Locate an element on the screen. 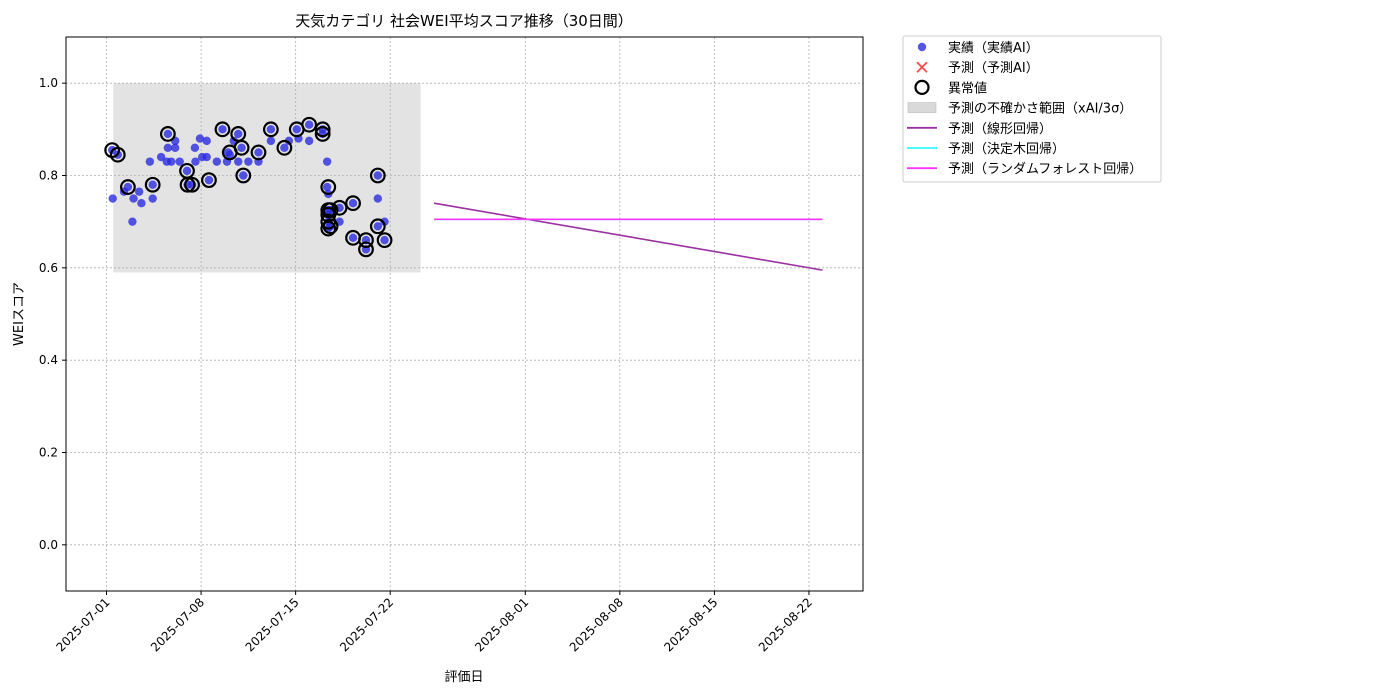  legend-label: 予測の不確かさ範囲（xAI/3σ） is located at coordinates (1040, 109).